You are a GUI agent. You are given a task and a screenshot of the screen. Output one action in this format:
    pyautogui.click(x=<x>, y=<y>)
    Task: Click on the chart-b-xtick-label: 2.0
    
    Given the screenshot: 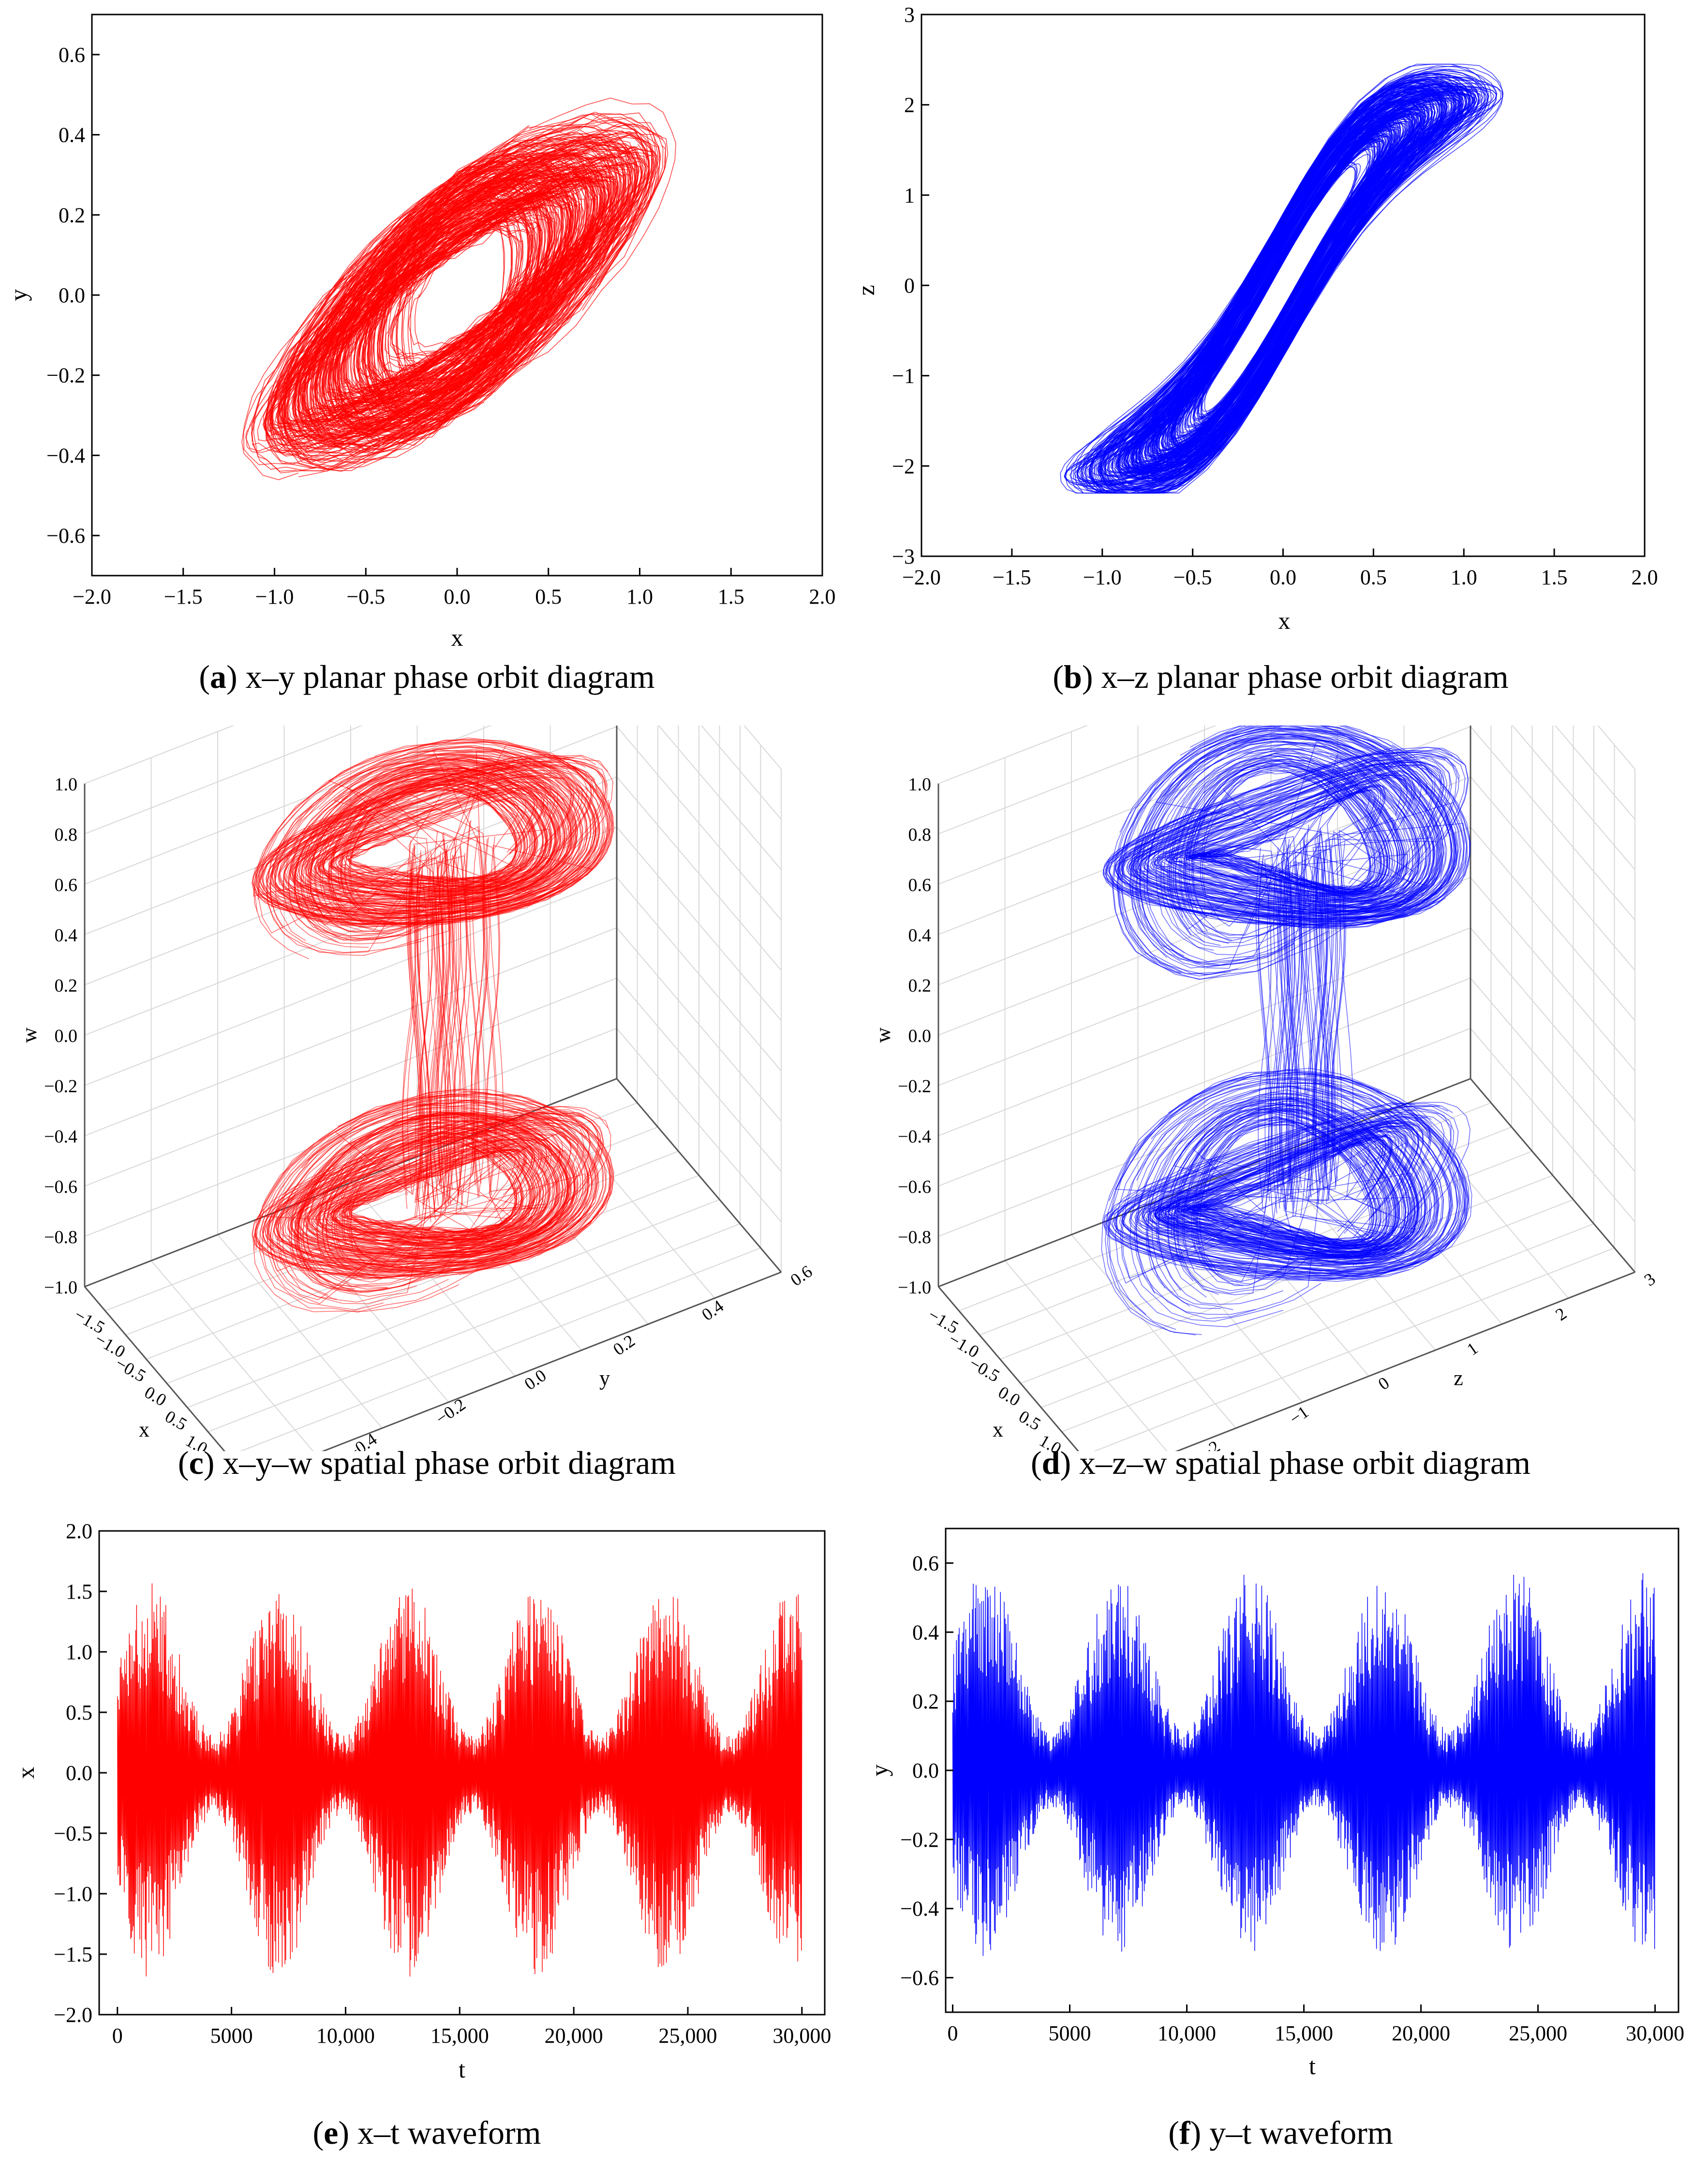 What is the action you would take?
    pyautogui.click(x=1645, y=577)
    